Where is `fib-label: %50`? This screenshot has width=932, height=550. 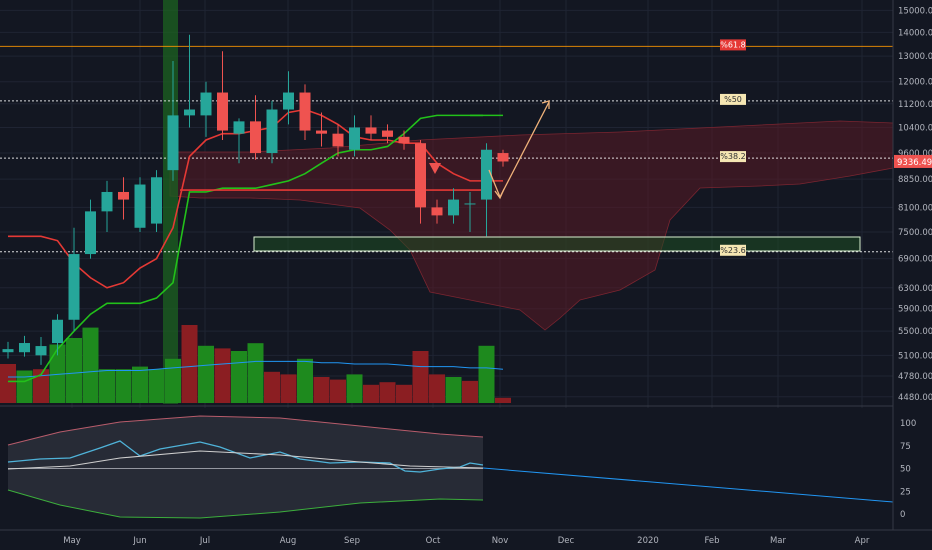 fib-label: %50 is located at coordinates (733, 99).